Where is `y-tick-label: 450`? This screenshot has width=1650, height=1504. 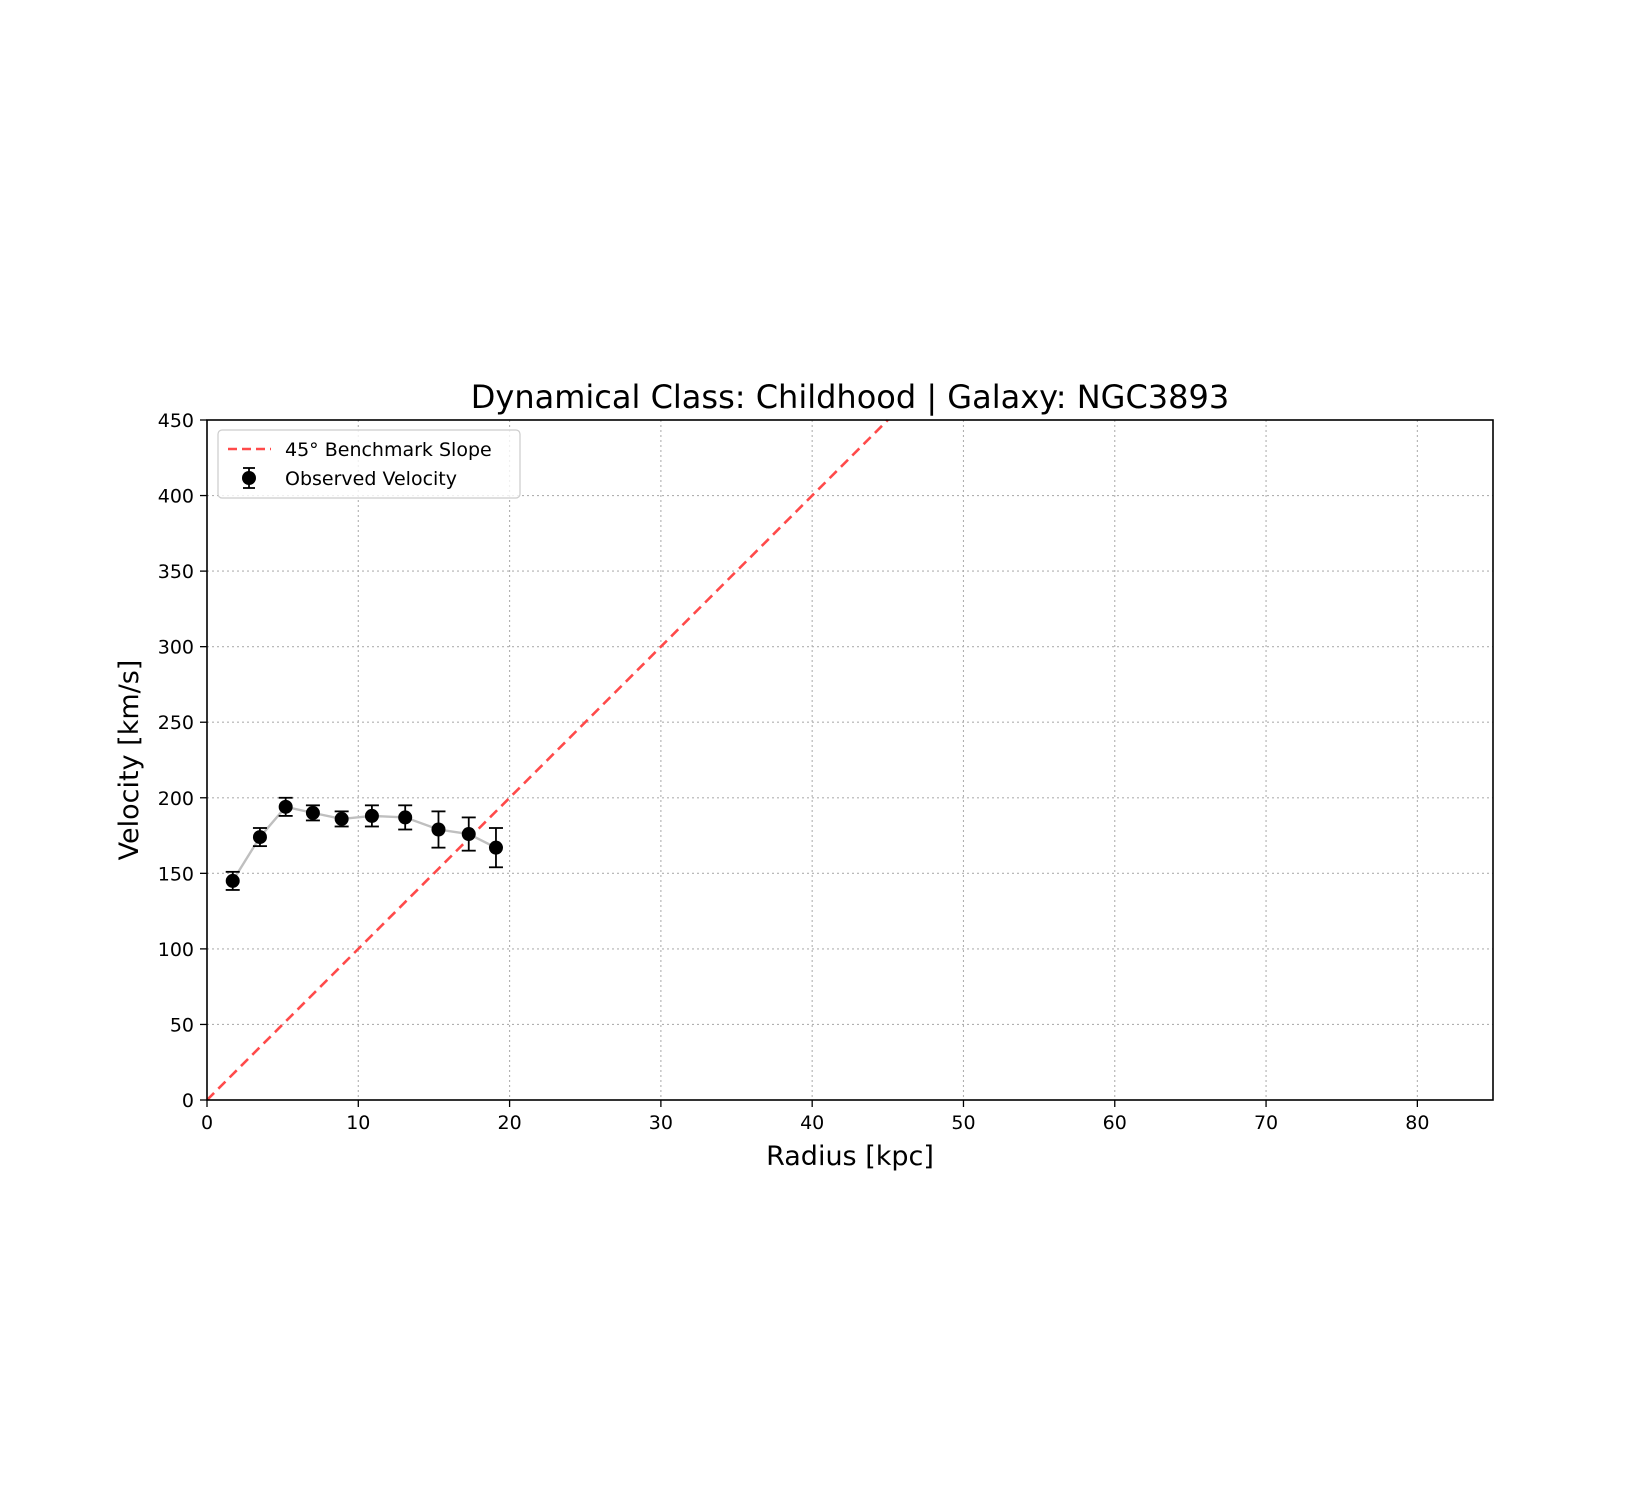
y-tick-label: 450 is located at coordinates (176, 421).